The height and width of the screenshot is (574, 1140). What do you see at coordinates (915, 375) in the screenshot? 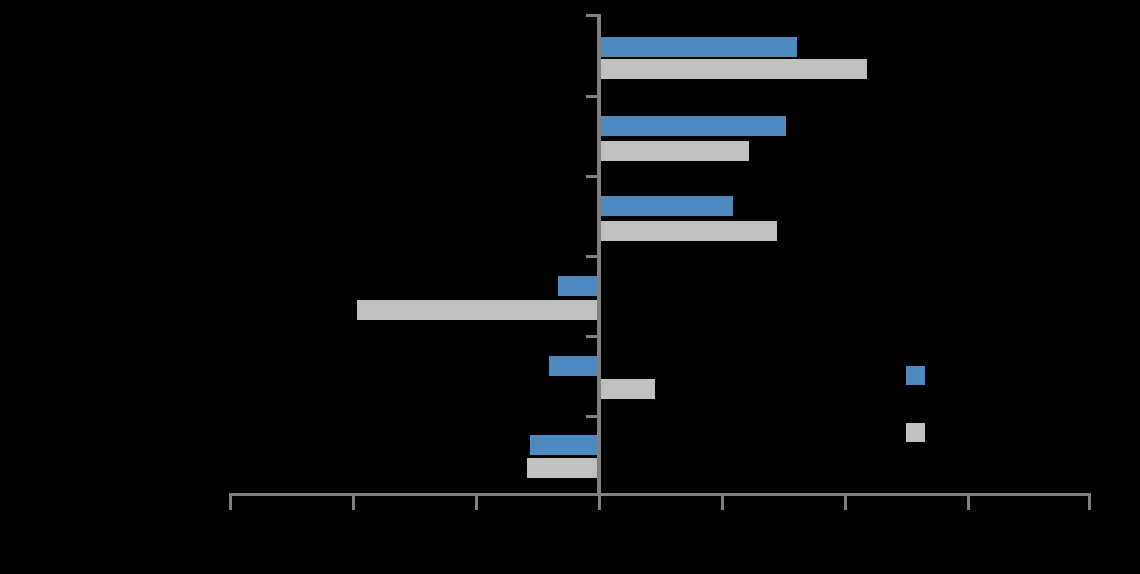
I see `legend-swatch-series-1-icon` at bounding box center [915, 375].